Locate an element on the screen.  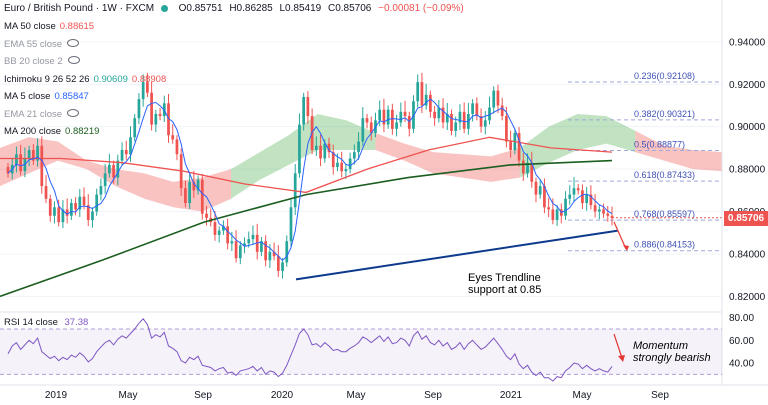
rsi-line is located at coordinates (310, 350).